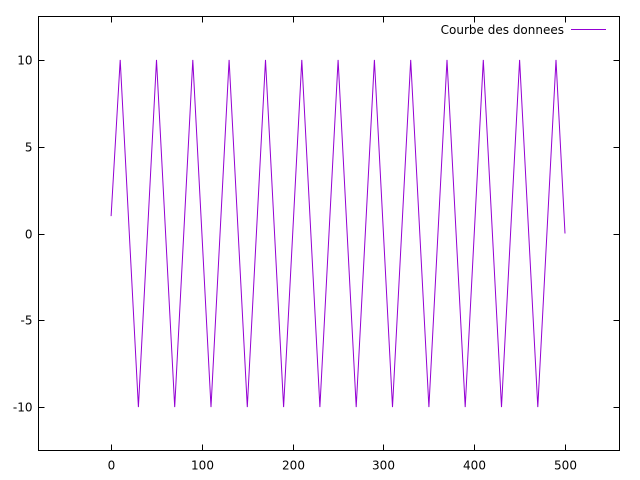 This screenshot has height=480, width=640. What do you see at coordinates (29, 148) in the screenshot?
I see `y-tick-label: 5` at bounding box center [29, 148].